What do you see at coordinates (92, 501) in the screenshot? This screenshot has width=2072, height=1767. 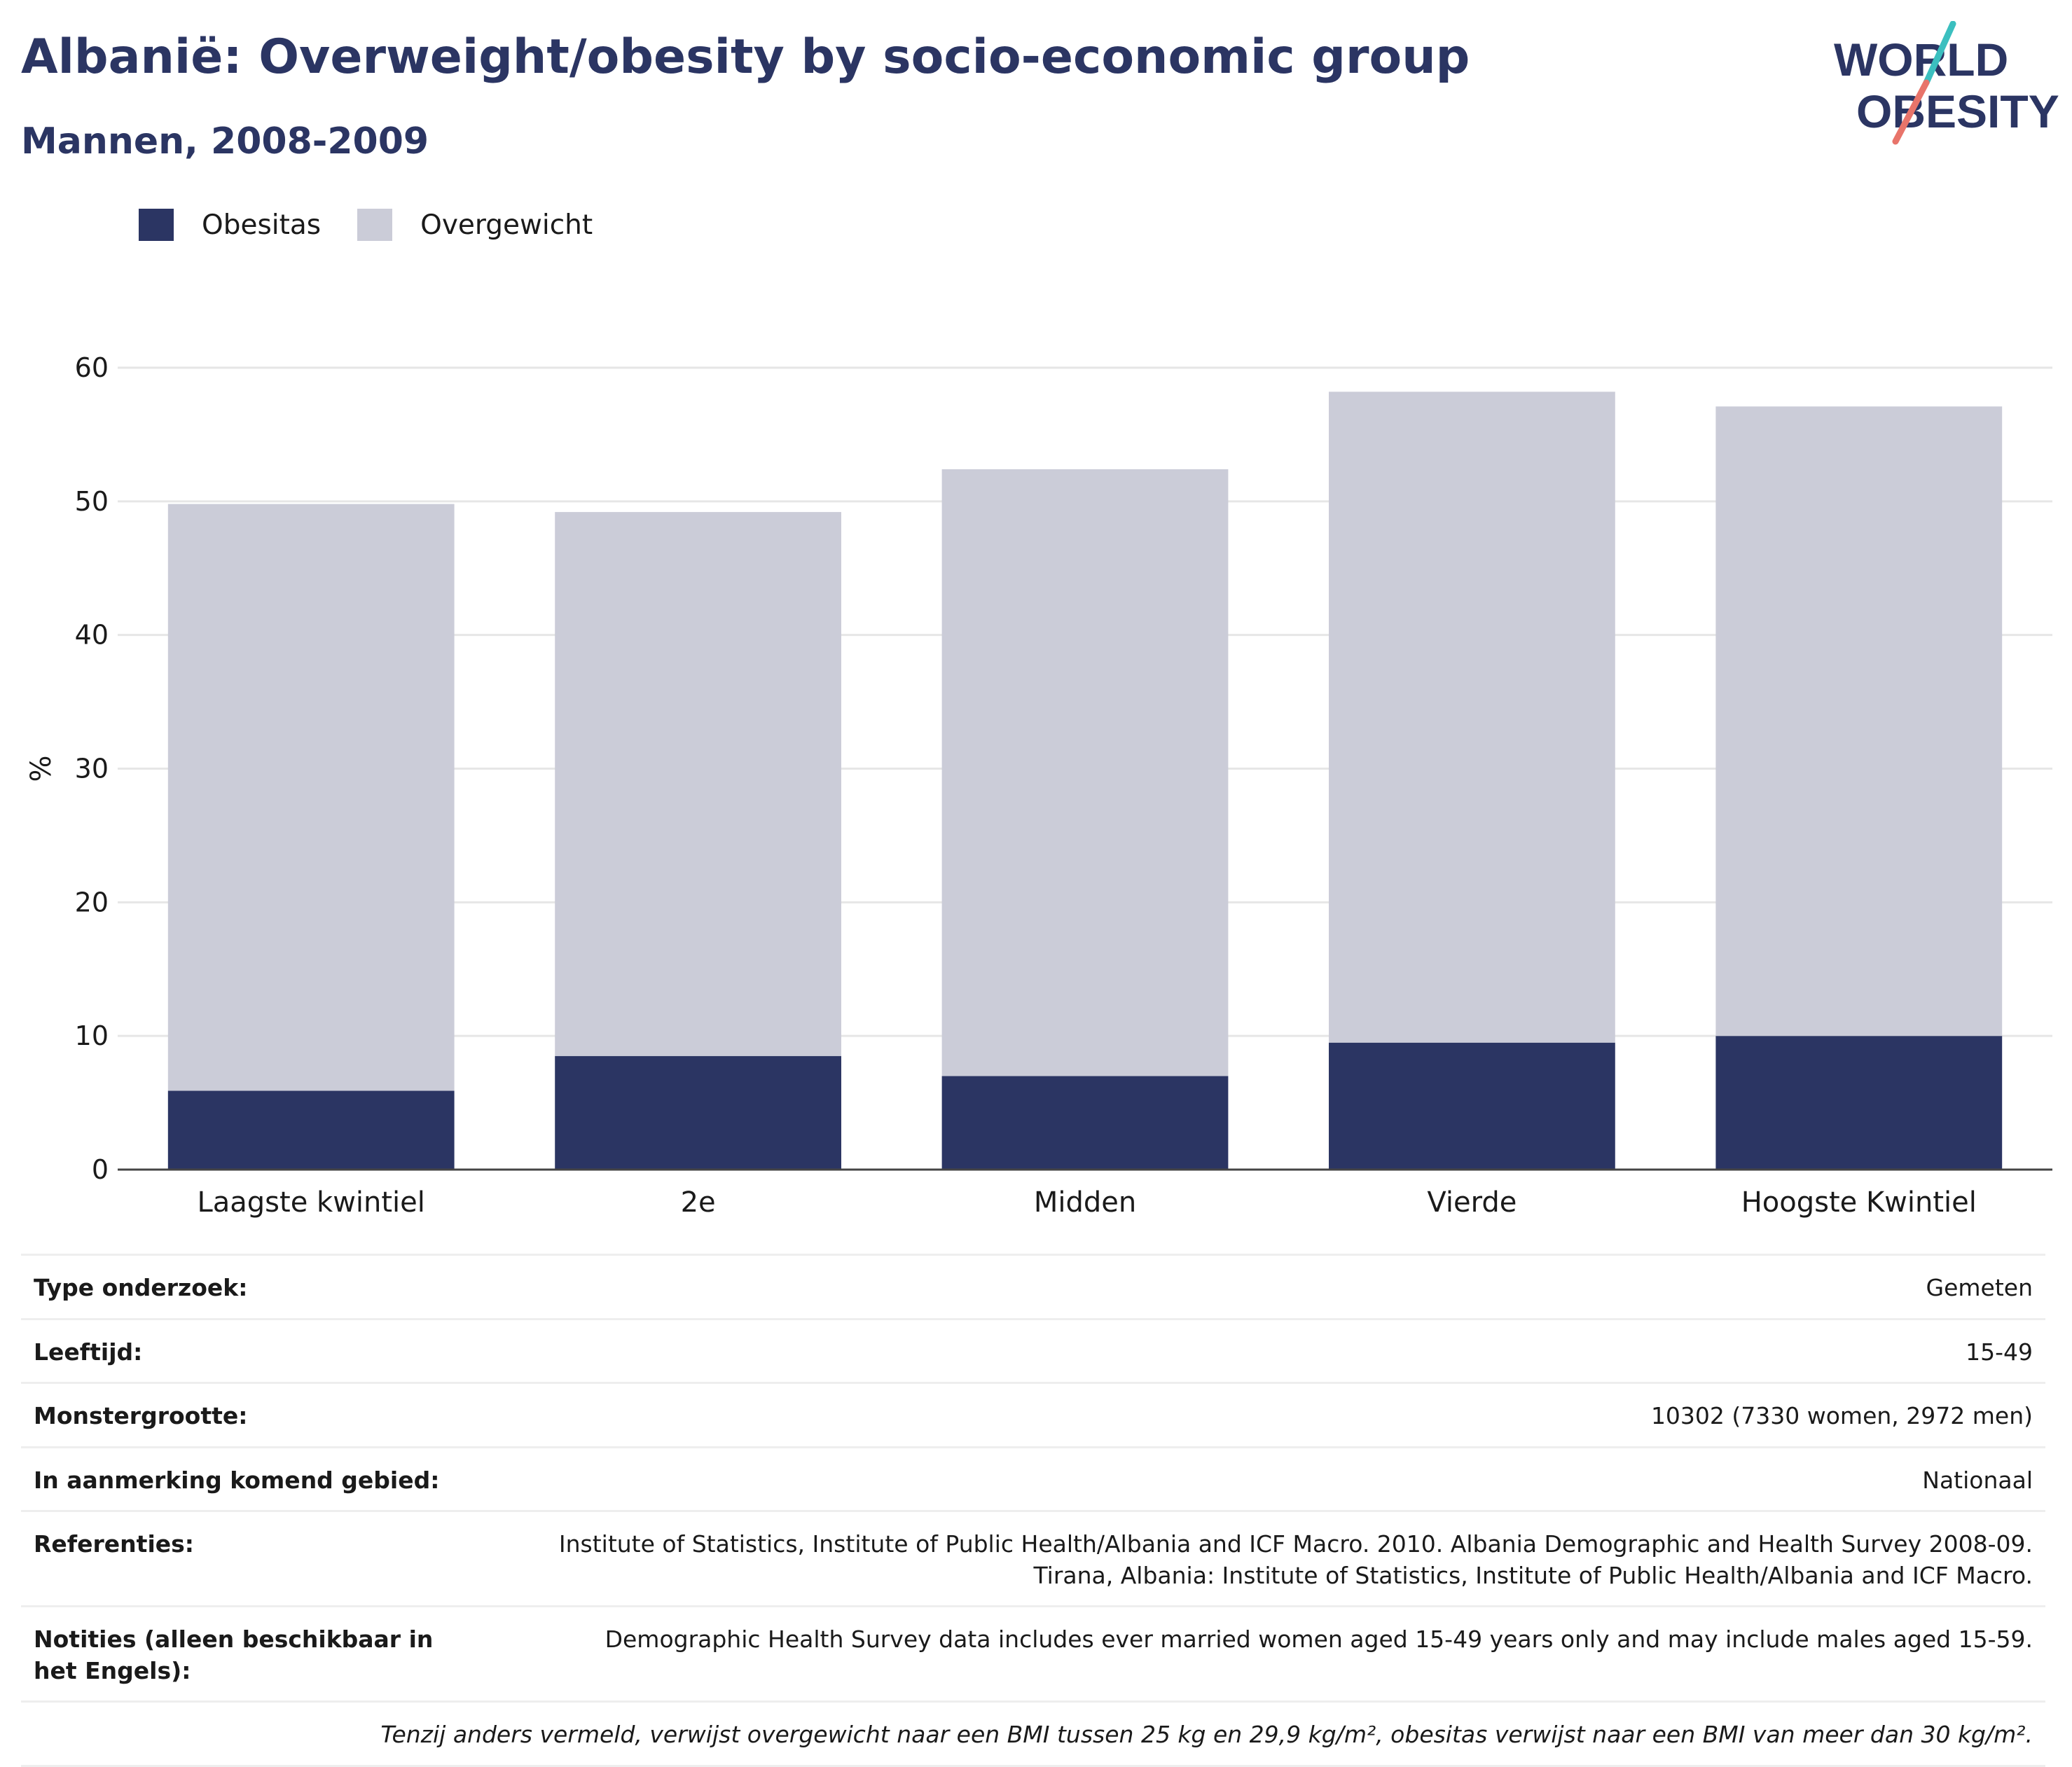 I see `y-tick-label: 50` at bounding box center [92, 501].